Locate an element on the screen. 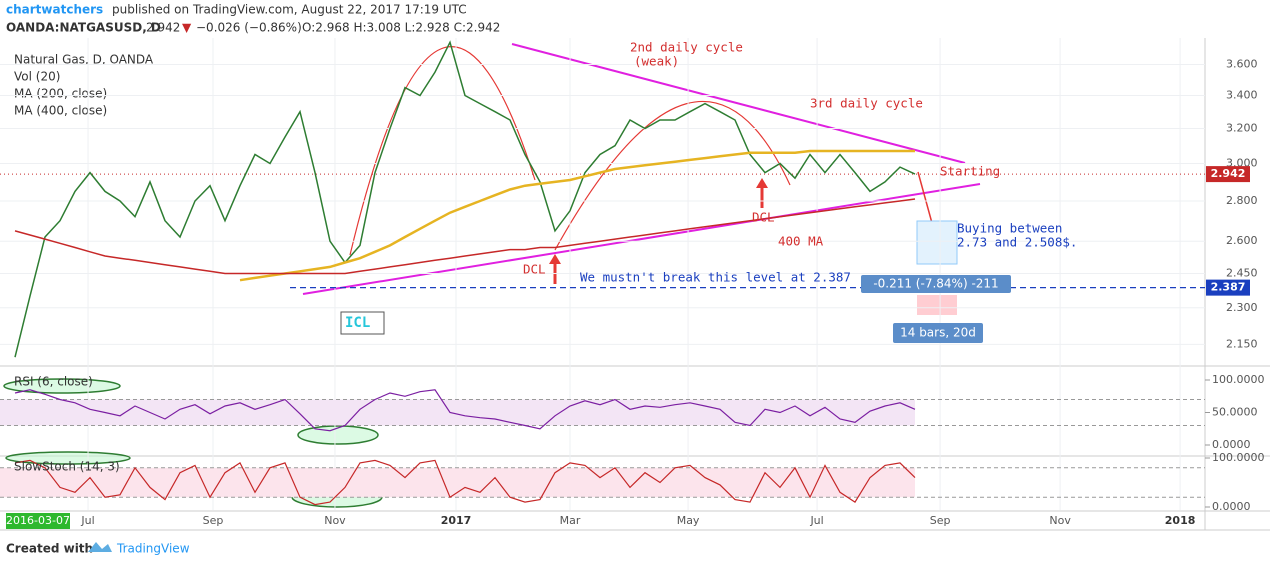  legend-entry: MA (400, close) is located at coordinates (60, 111).